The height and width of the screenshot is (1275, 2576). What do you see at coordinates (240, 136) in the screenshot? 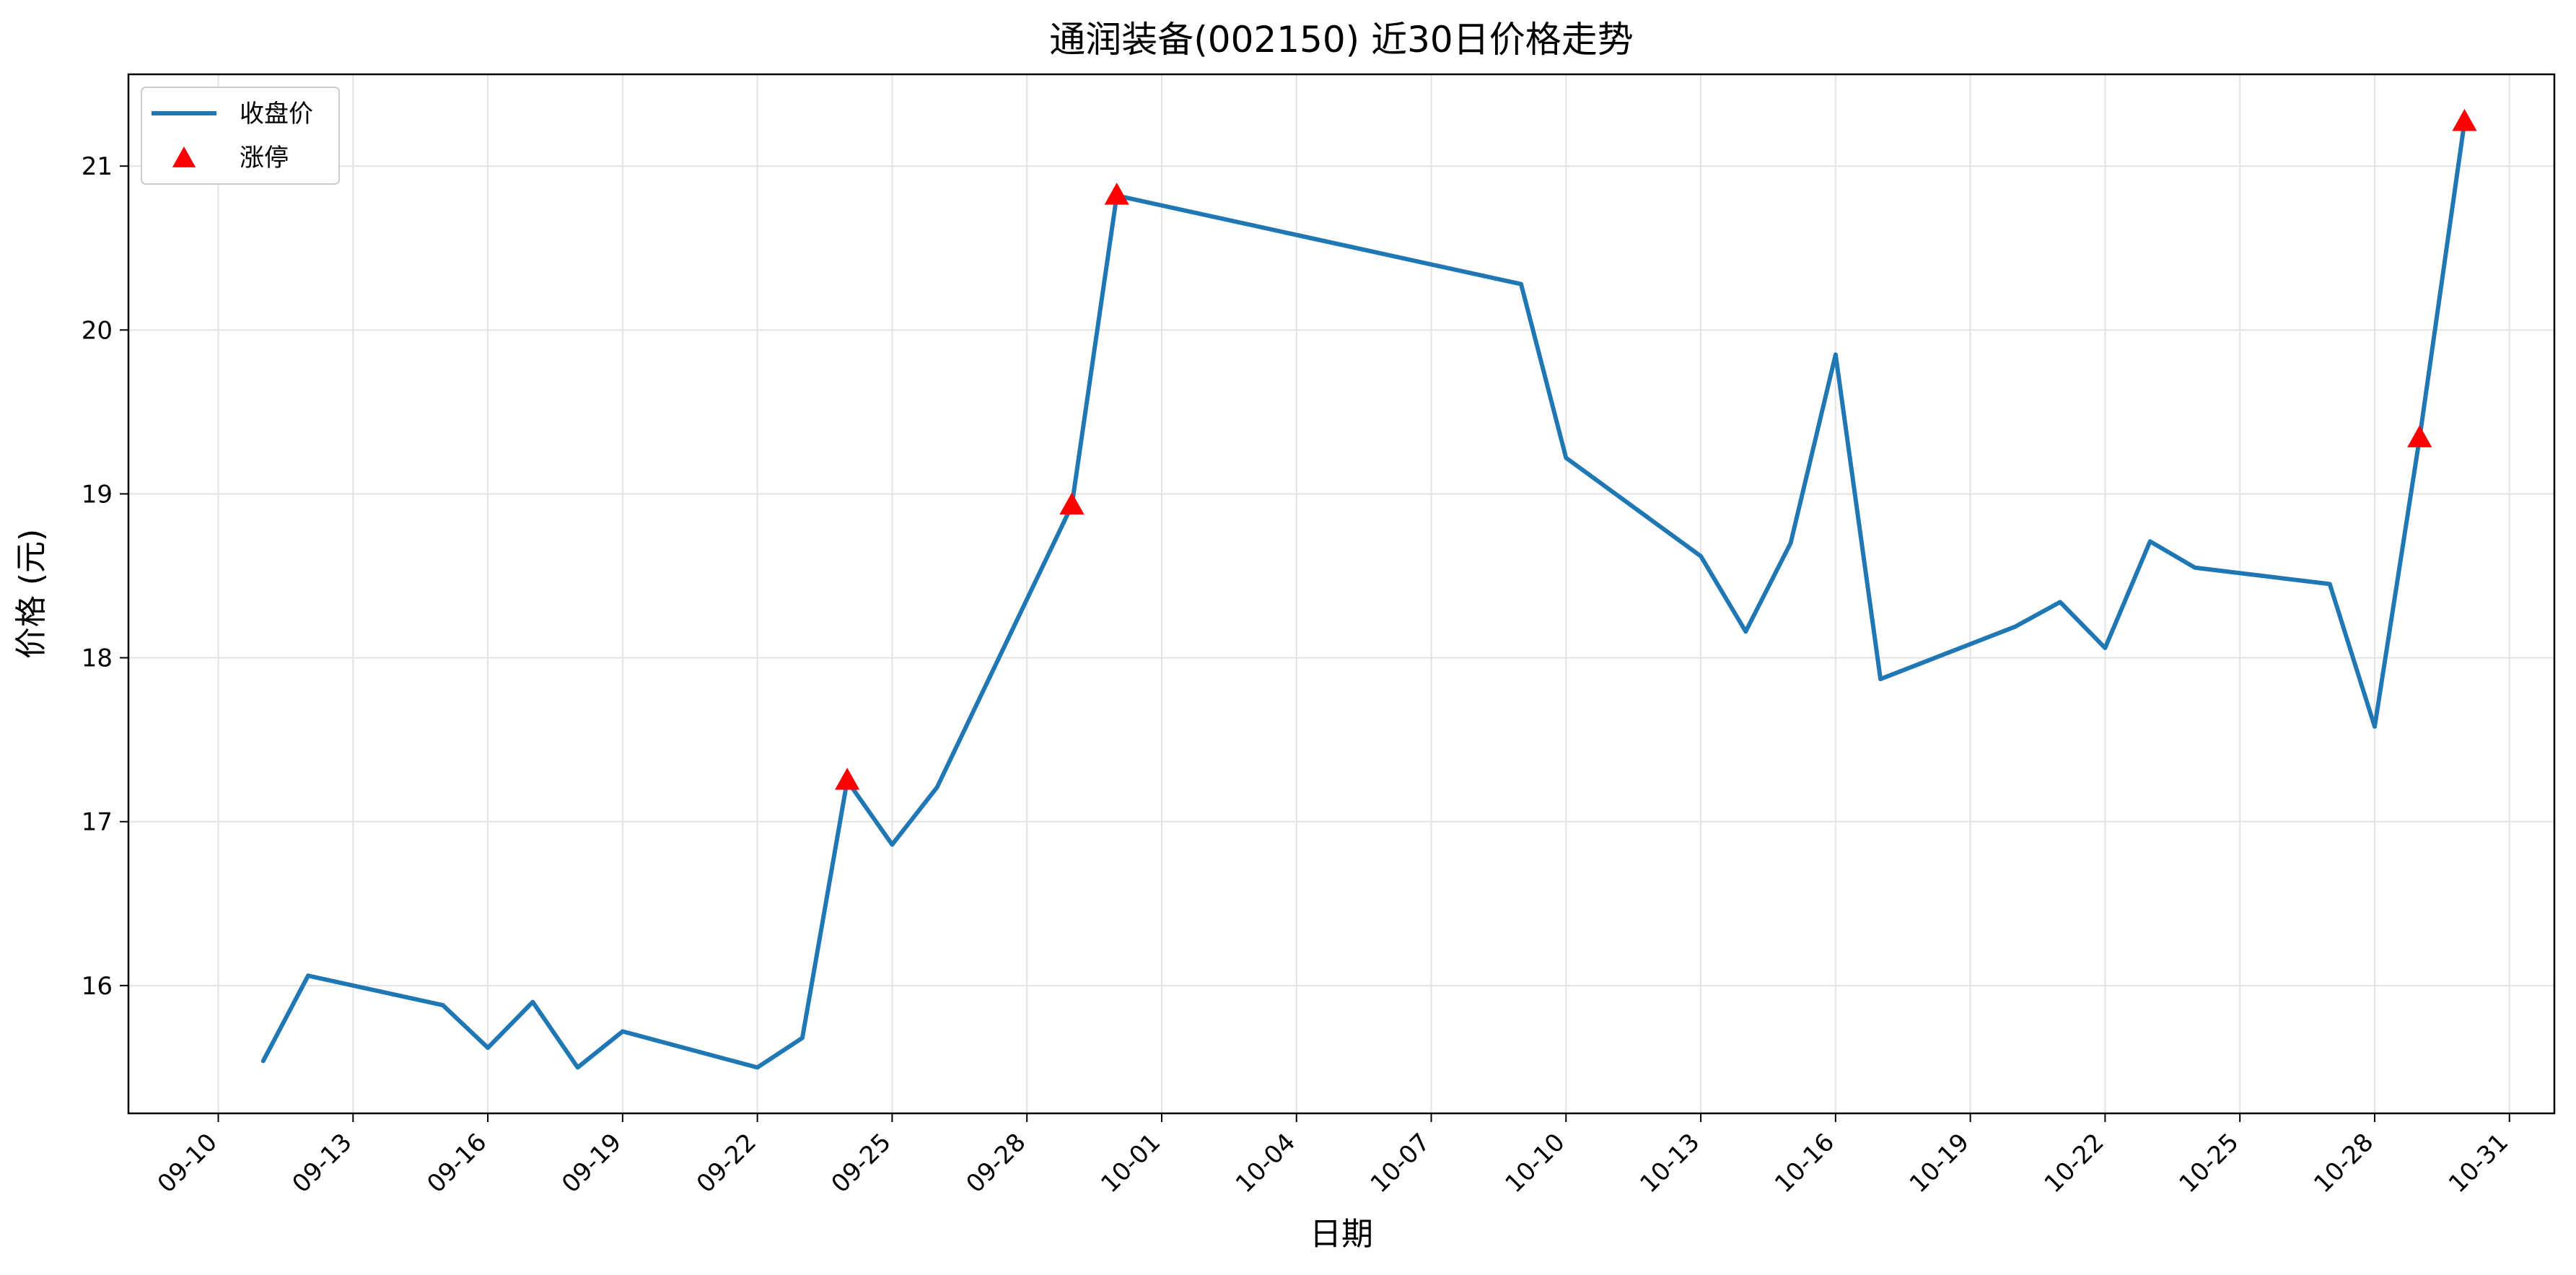
I see `legend: 收盘价 涨停` at bounding box center [240, 136].